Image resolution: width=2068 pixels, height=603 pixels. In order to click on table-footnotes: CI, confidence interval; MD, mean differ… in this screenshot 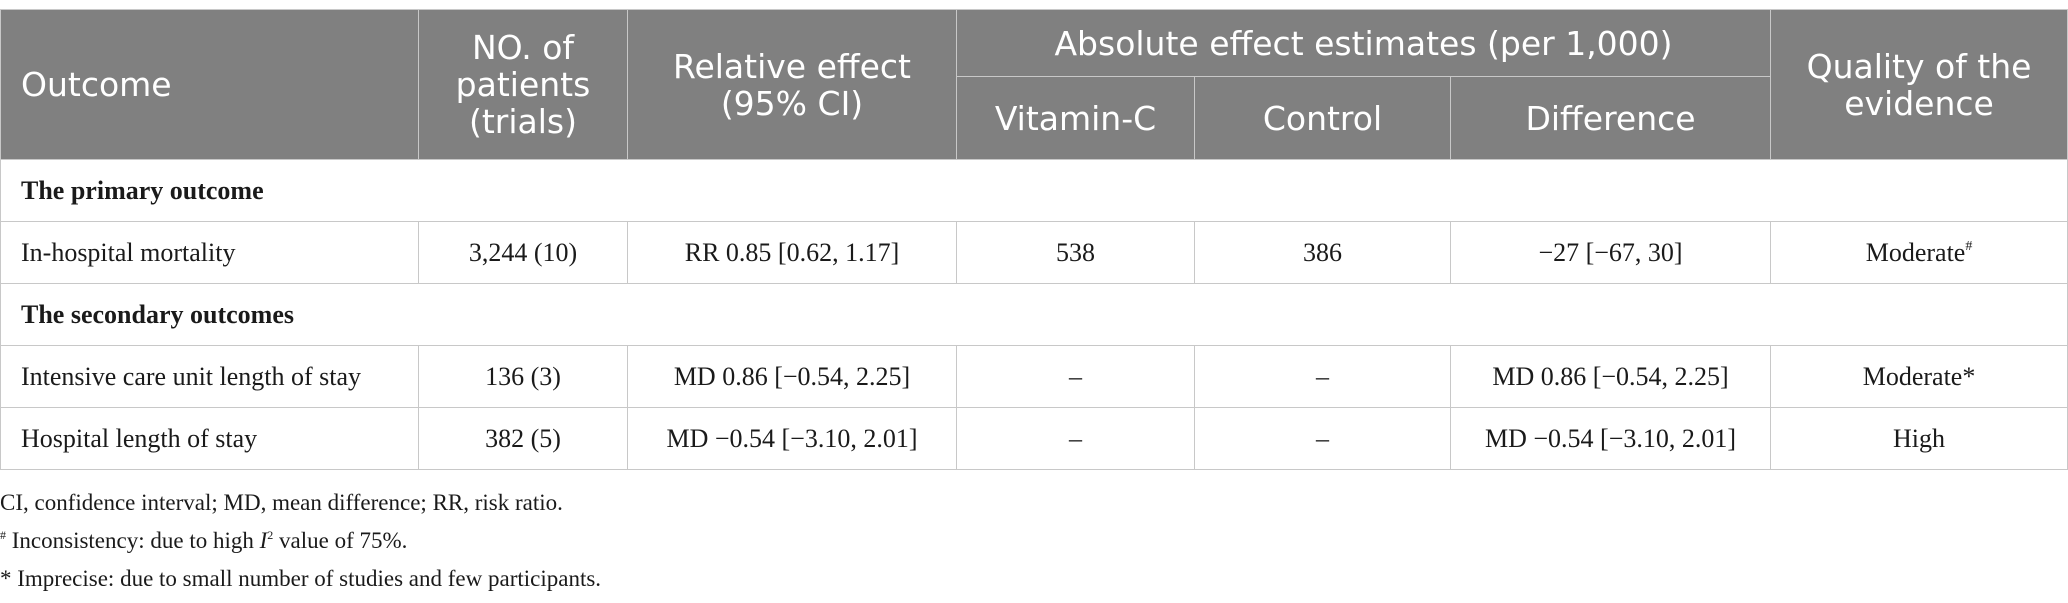, I will do `click(300, 541)`.